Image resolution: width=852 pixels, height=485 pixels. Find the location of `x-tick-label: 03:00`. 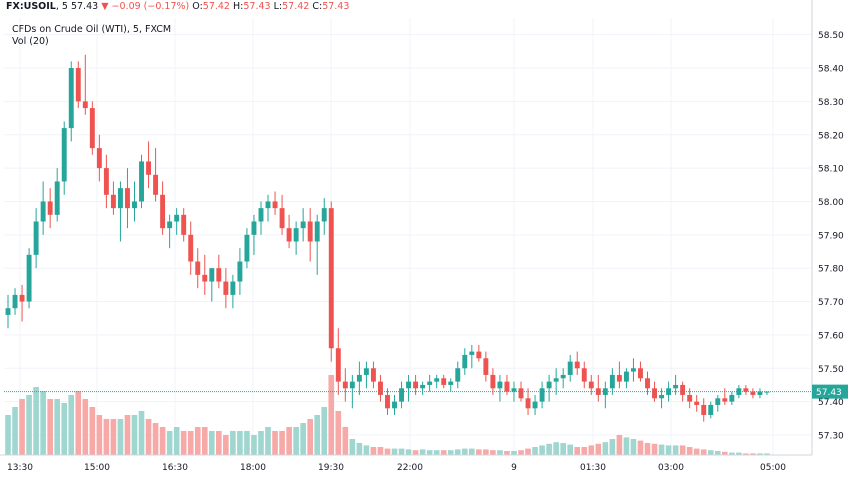

x-tick-label: 03:00 is located at coordinates (671, 468).